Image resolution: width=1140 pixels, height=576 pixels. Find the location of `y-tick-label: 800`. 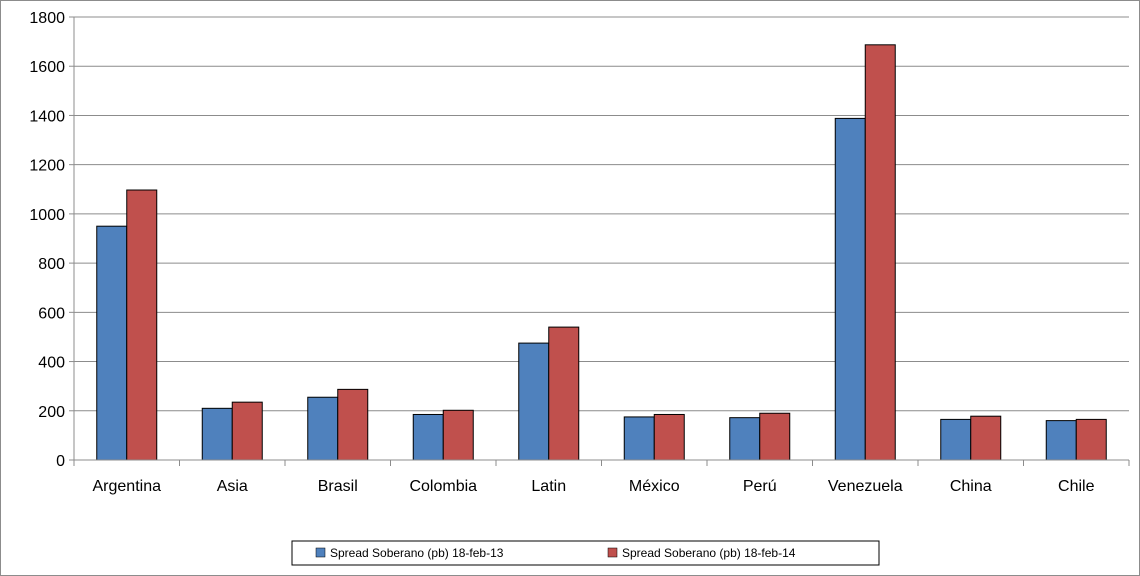

y-tick-label: 800 is located at coordinates (51, 264).